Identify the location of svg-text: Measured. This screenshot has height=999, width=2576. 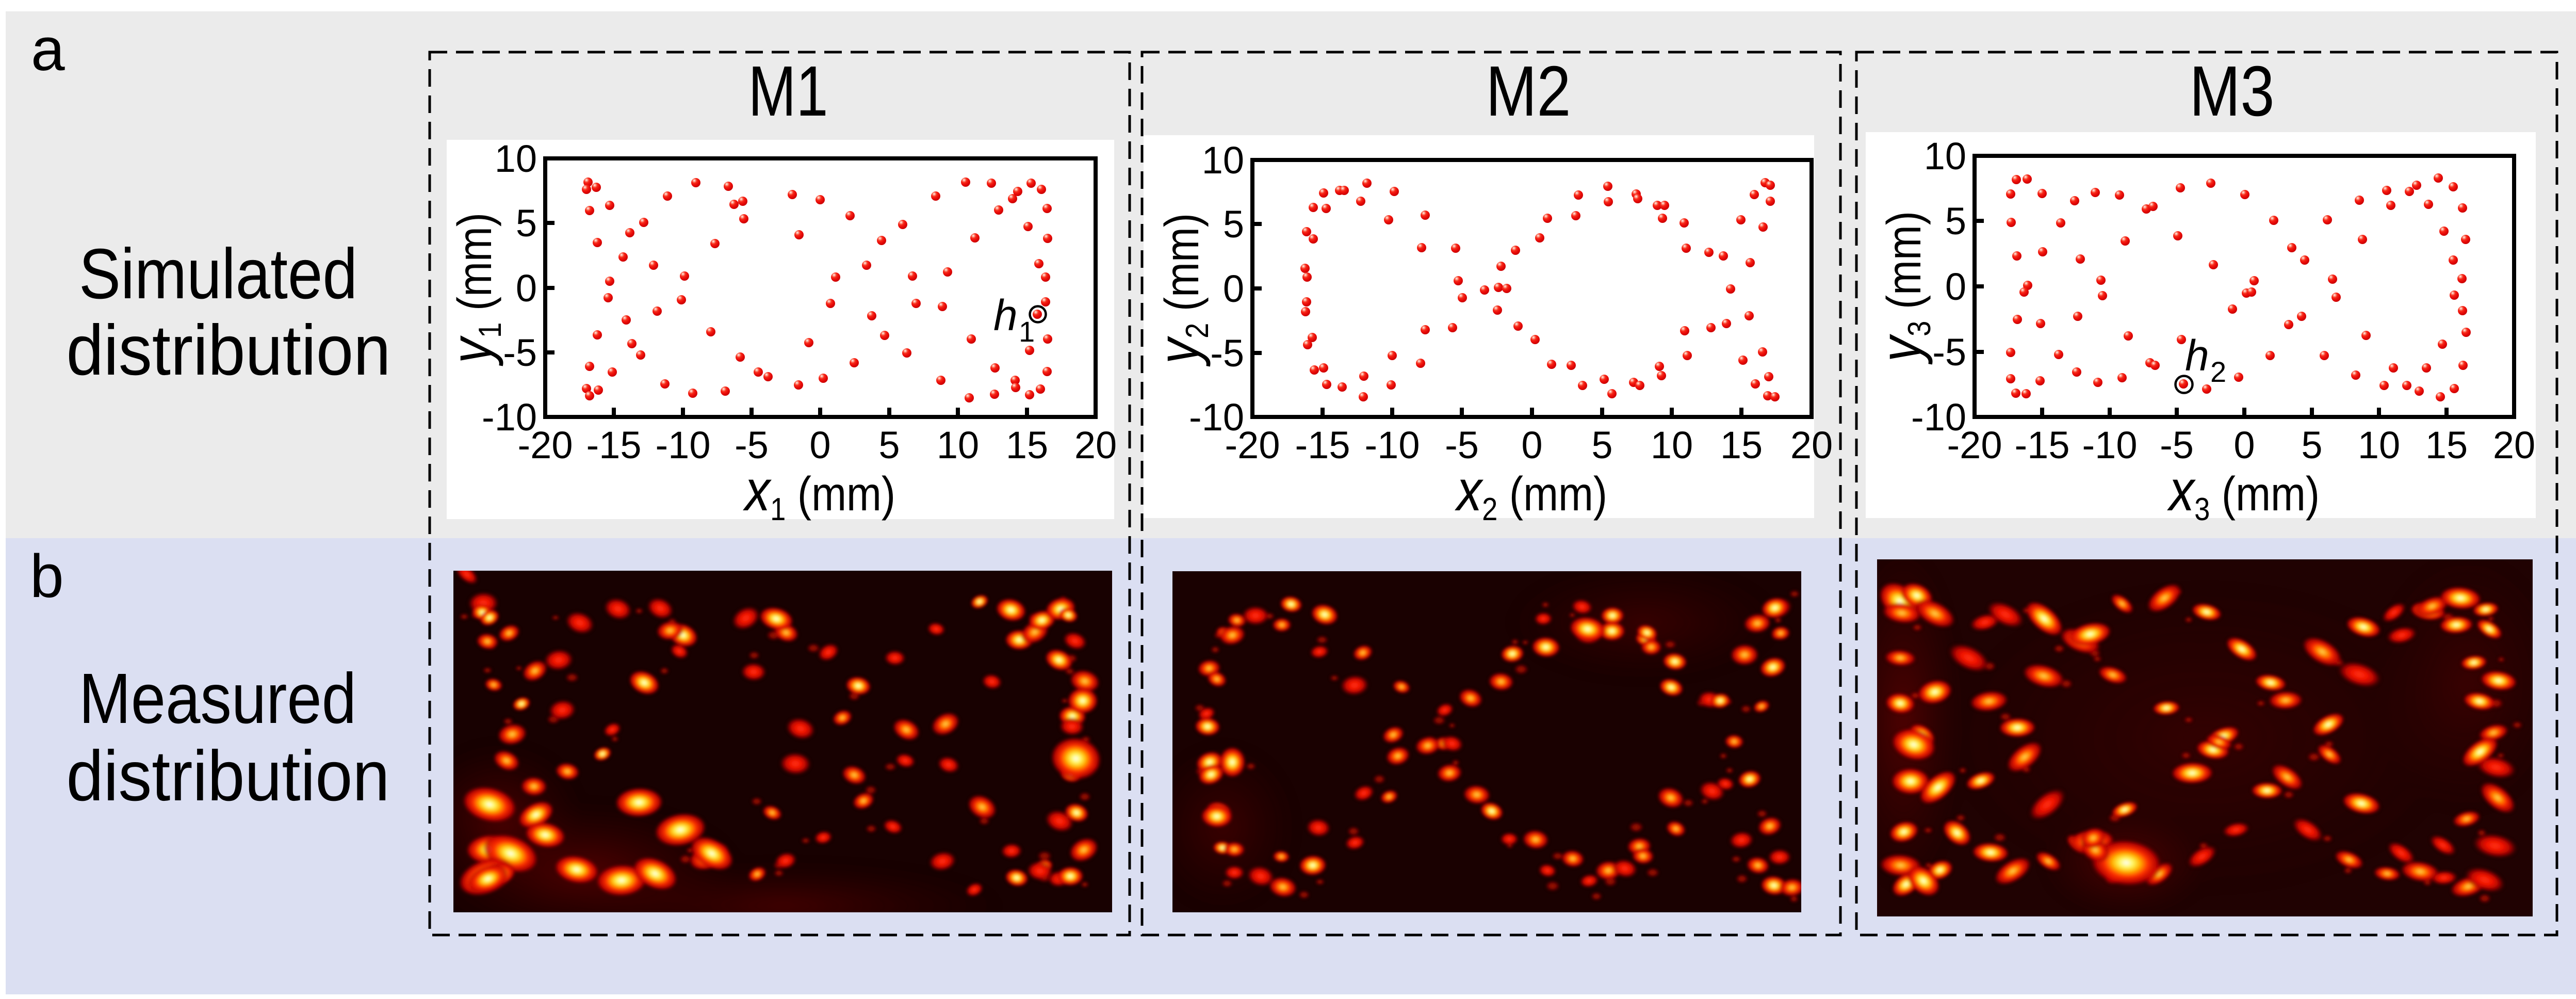
(218, 698).